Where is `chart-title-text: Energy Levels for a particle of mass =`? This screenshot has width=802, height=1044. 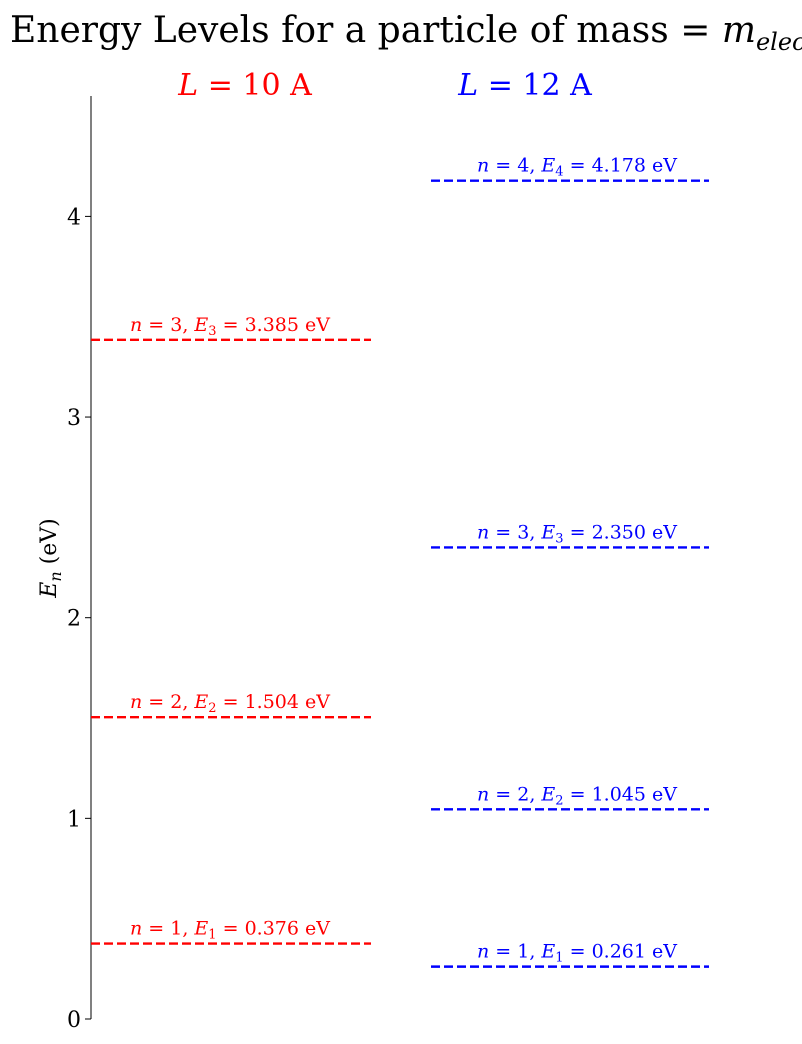 chart-title-text: Energy Levels for a particle of mass = is located at coordinates (366, 30).